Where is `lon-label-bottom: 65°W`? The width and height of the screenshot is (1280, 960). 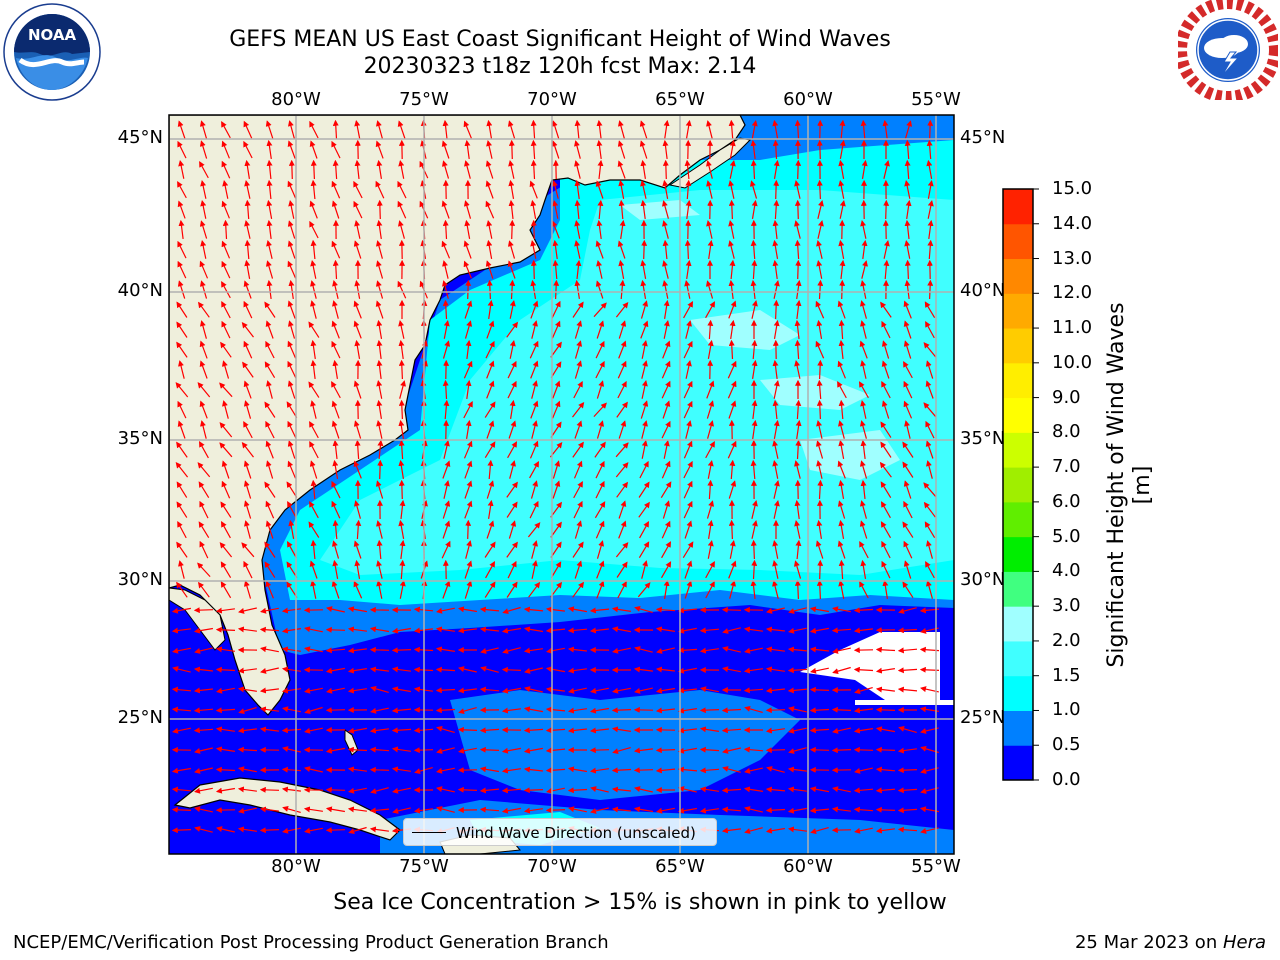 lon-label-bottom: 65°W is located at coordinates (680, 866).